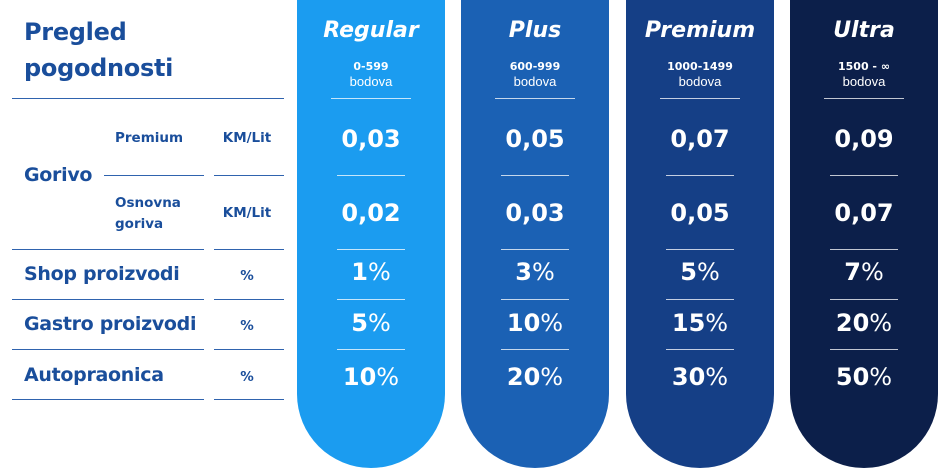 This screenshot has width=938, height=470. I want to click on tier-range: 1000-1499, so click(700, 66).